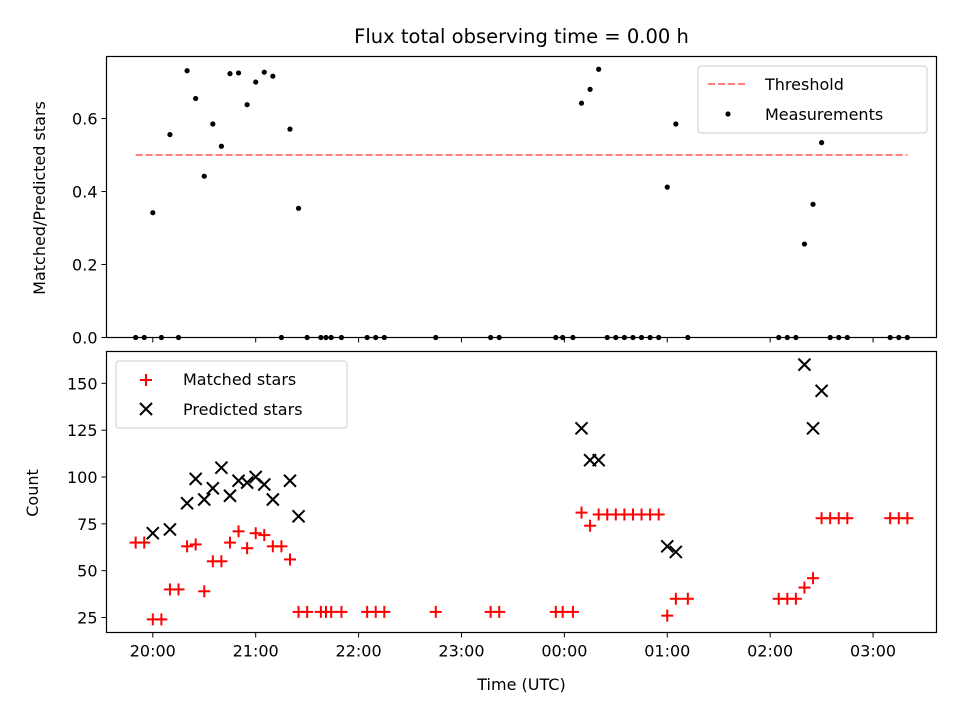  I want to click on bottom-panel-xlabel: Time (UTC), so click(520, 684).